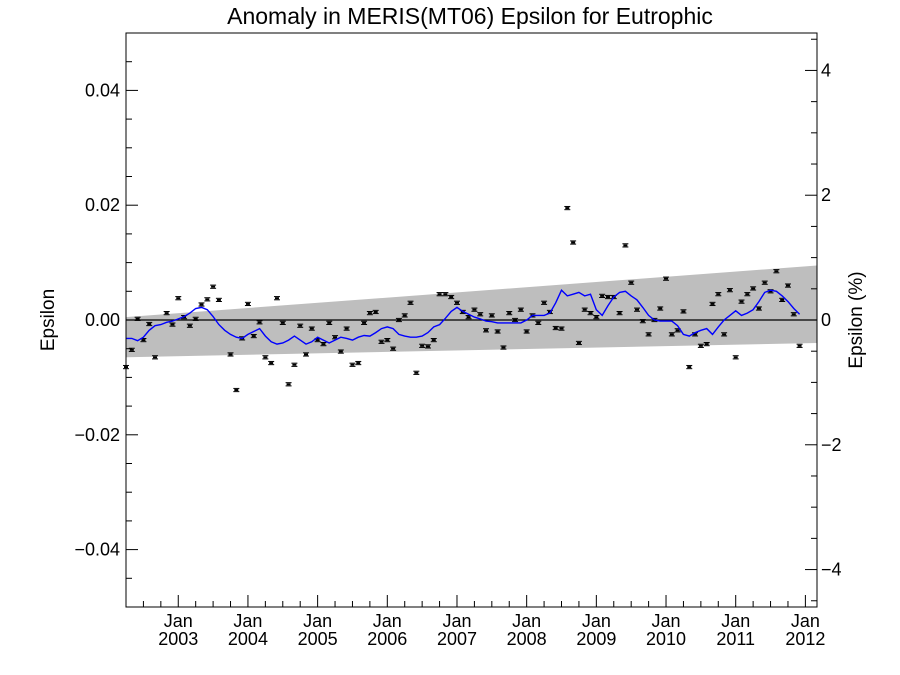 The height and width of the screenshot is (675, 900). Describe the element at coordinates (596, 639) in the screenshot. I see `x-tick-label-year: 2009` at that location.